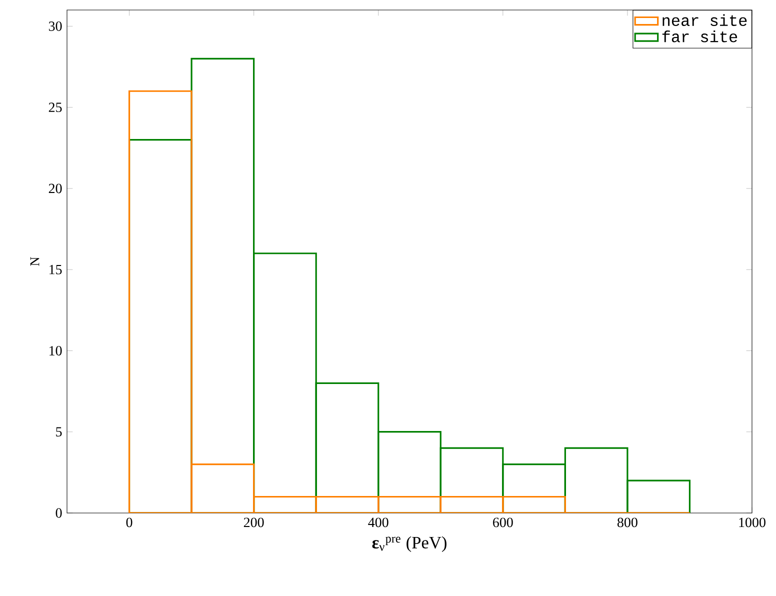  Describe the element at coordinates (55, 107) in the screenshot. I see `y-tick-label: 25` at that location.